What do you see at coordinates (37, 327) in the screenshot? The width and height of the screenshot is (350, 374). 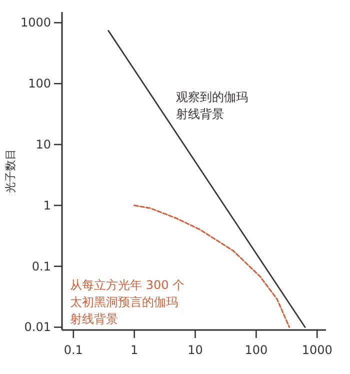 I see `y-tick-label: 0.01` at bounding box center [37, 327].